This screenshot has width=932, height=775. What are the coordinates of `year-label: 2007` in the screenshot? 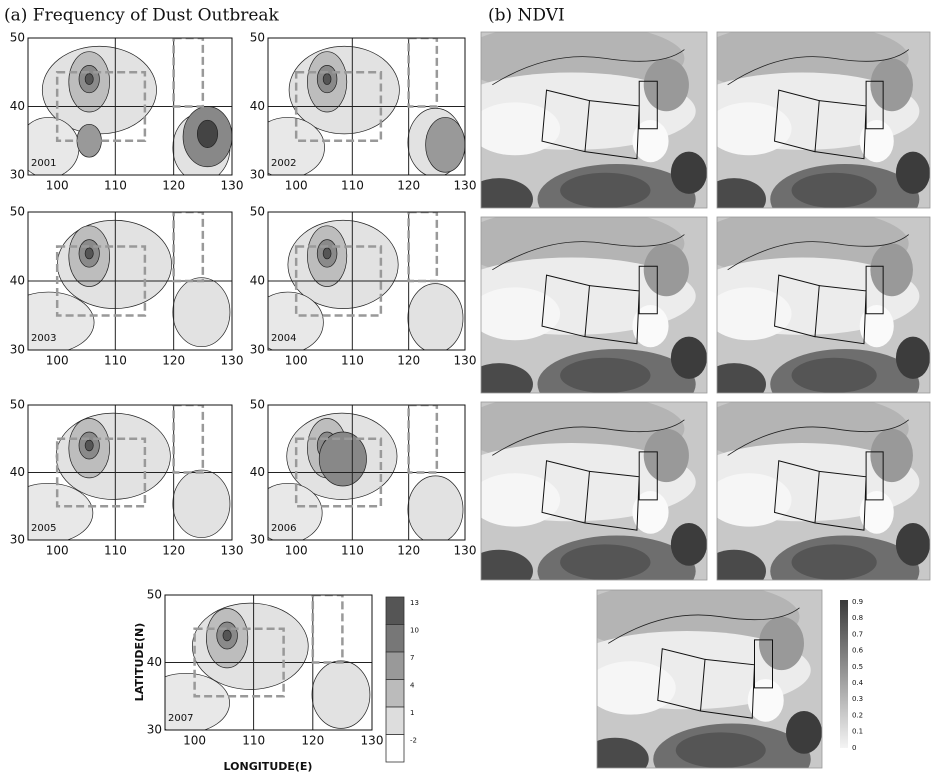 It's located at (180, 718).